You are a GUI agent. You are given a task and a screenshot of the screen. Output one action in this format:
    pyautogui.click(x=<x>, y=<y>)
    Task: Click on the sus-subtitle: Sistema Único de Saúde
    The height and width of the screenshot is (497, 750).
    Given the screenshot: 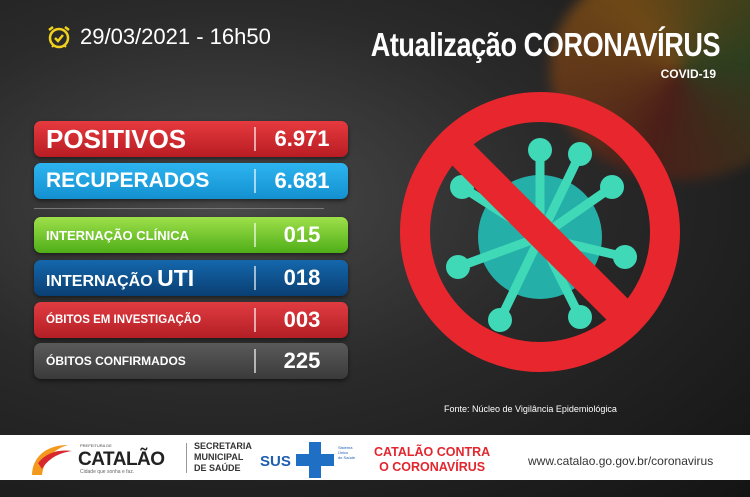 What is the action you would take?
    pyautogui.click(x=347, y=452)
    